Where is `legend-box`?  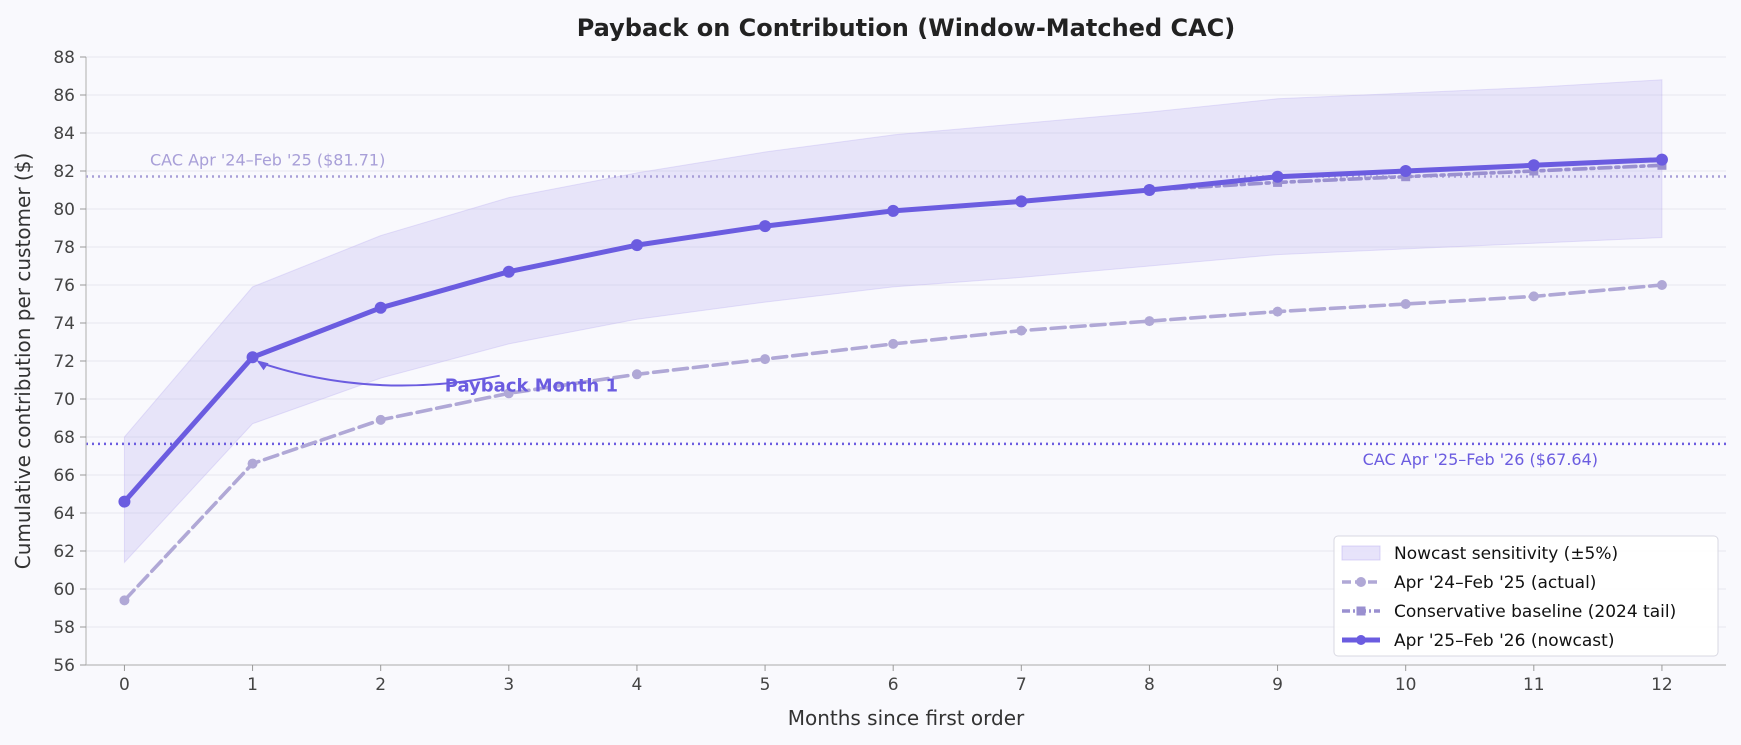
legend-box is located at coordinates (1526, 596).